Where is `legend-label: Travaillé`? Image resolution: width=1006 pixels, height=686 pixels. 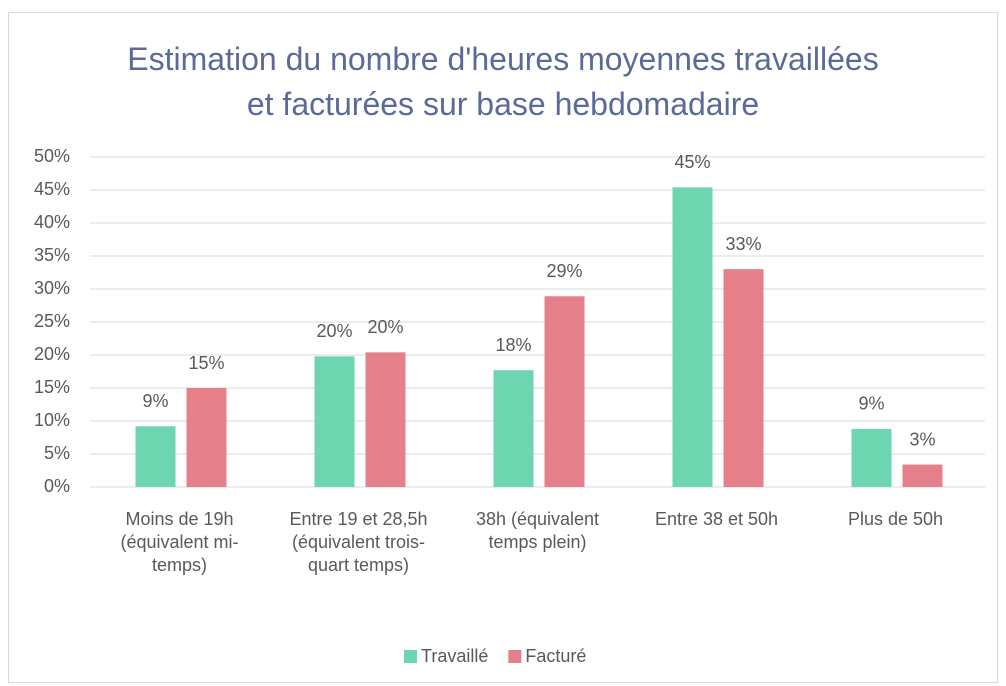 legend-label: Travaillé is located at coordinates (454, 656).